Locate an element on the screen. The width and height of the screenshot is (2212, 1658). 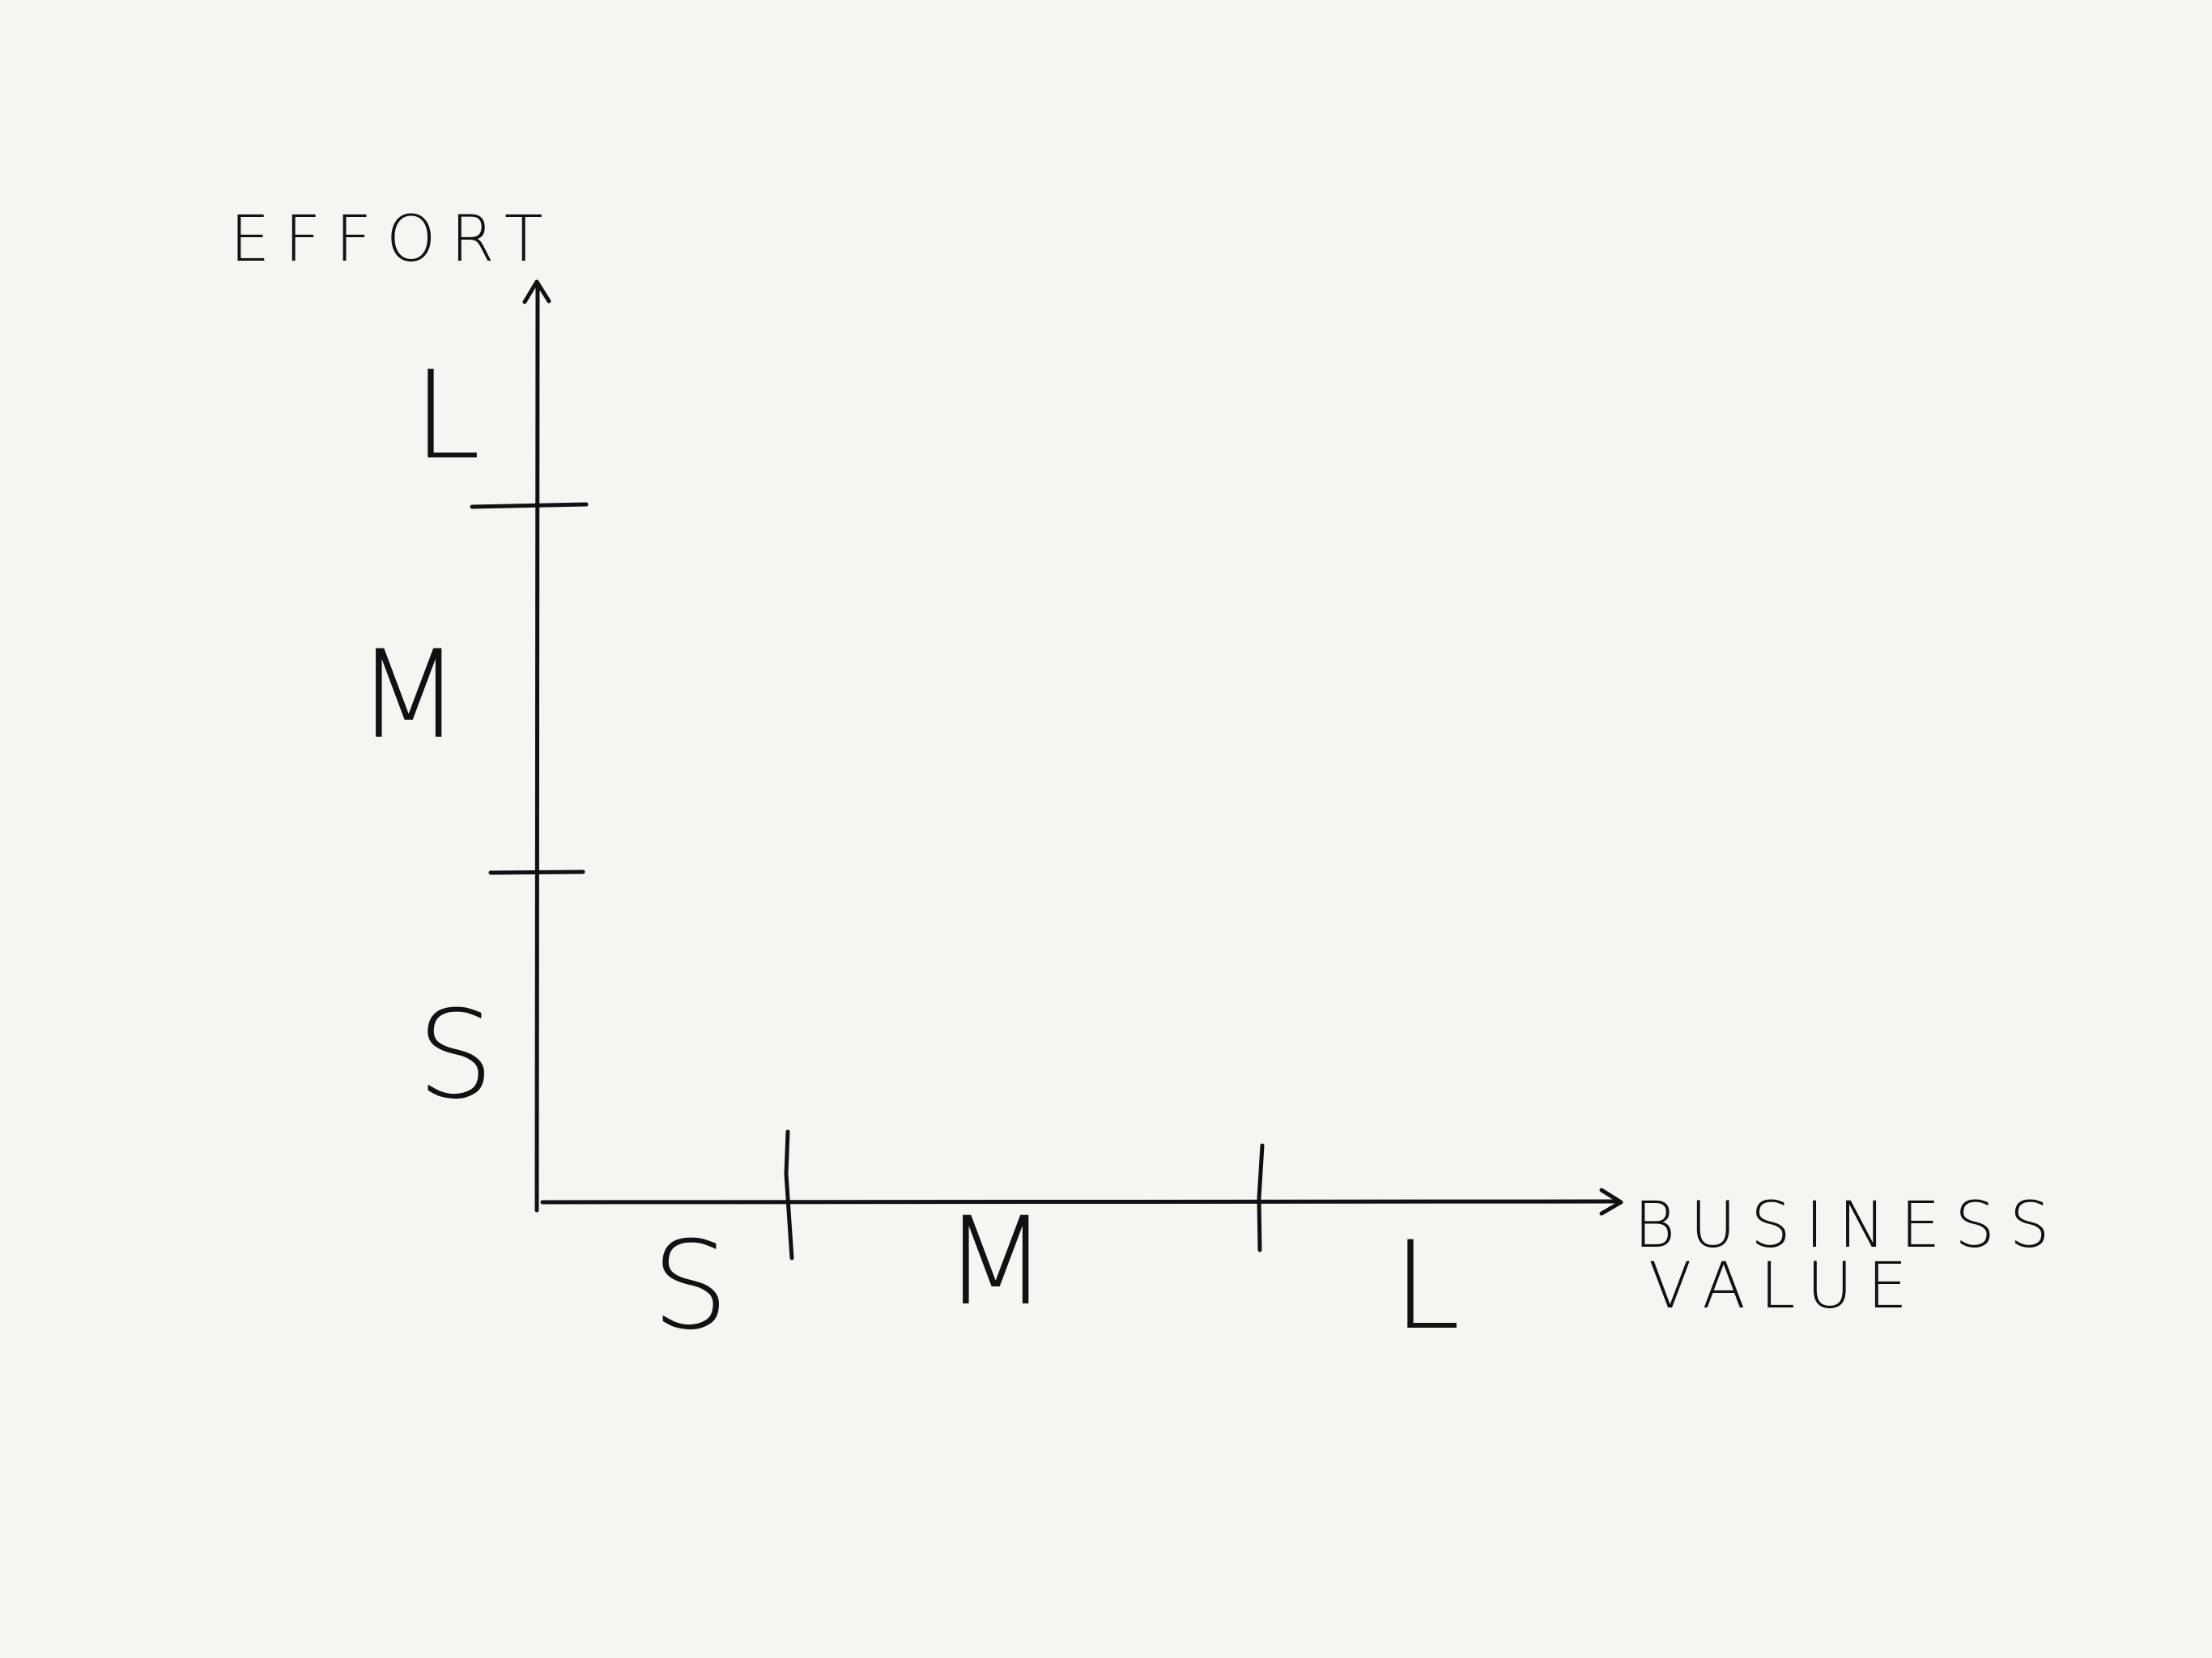
y-axis-arrowhead is located at coordinates (536, 291).